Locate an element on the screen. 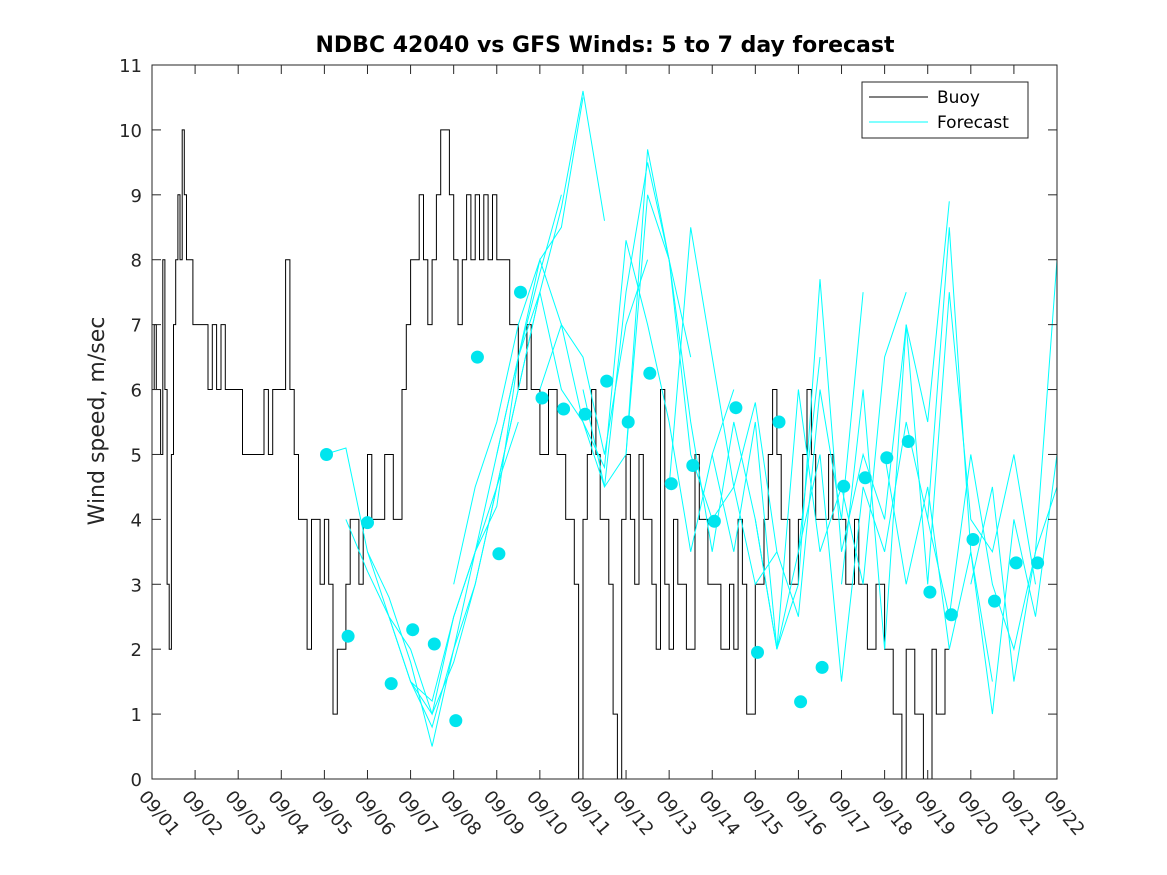 The image size is (1167, 875). legend-buoy-label: Buoy is located at coordinates (958, 98).